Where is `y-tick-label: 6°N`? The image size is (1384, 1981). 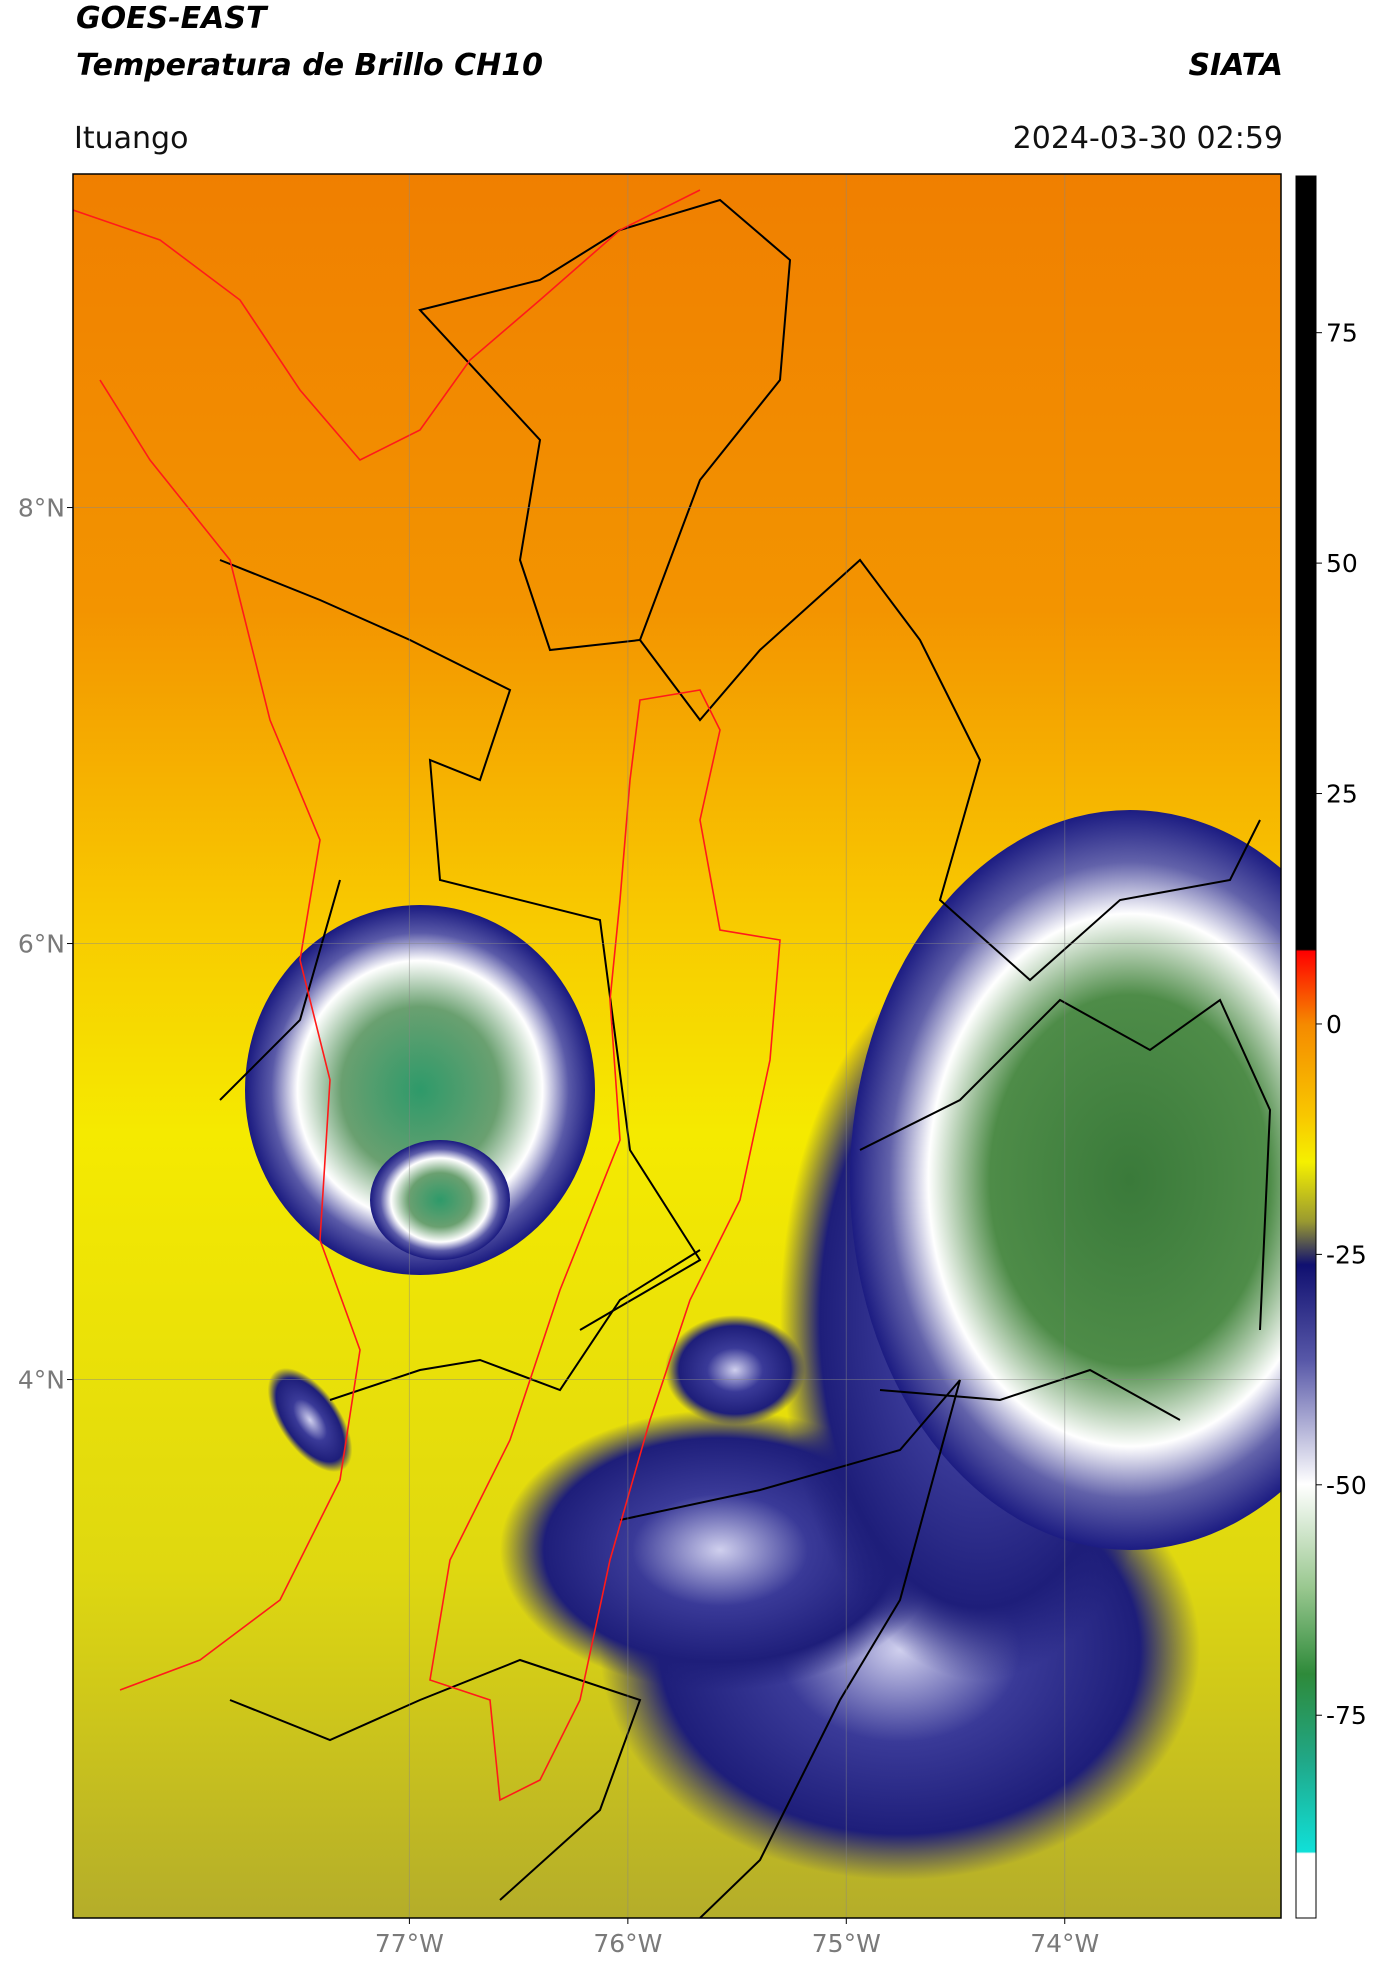
y-tick-label: 6°N is located at coordinates (41, 944).